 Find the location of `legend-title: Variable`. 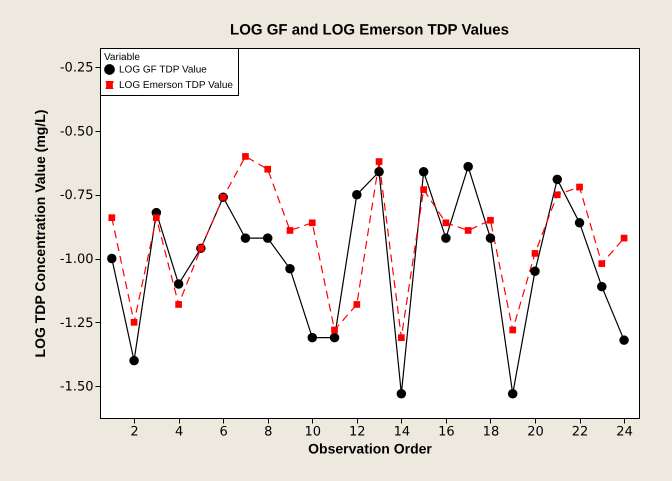

legend-title: Variable is located at coordinates (122, 57).